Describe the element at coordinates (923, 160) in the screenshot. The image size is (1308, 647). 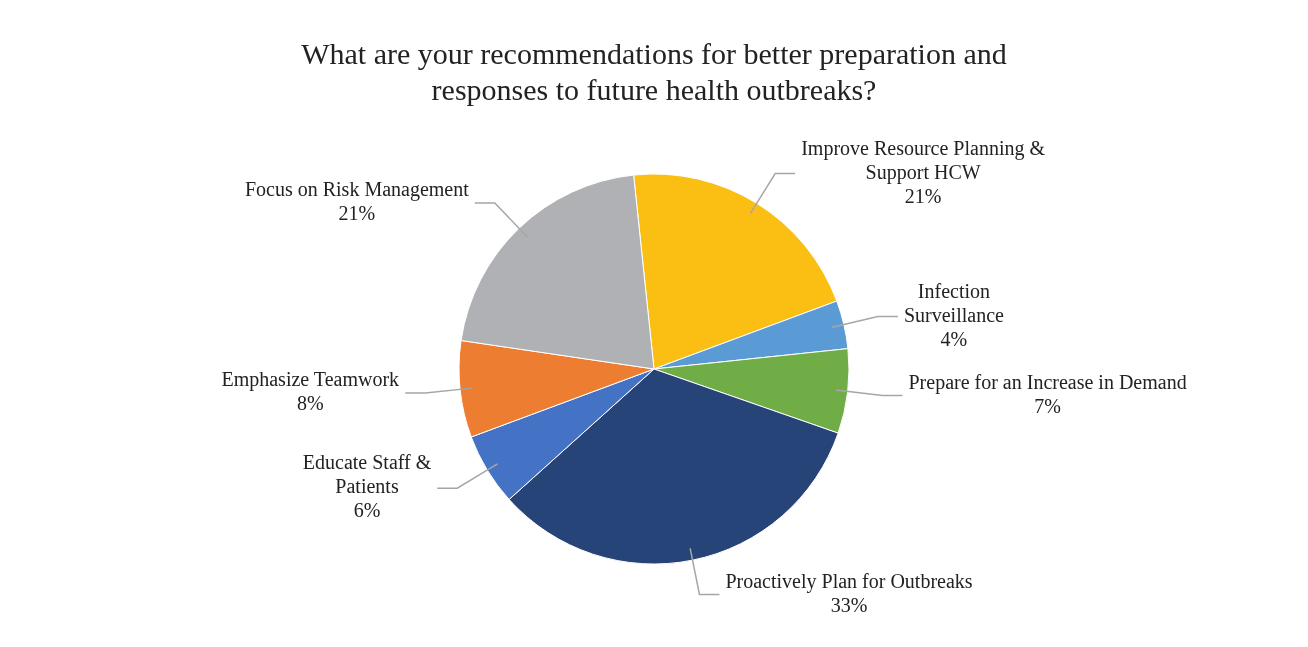
I see `slice-label: Improve Resource Planning & Support HCW` at that location.